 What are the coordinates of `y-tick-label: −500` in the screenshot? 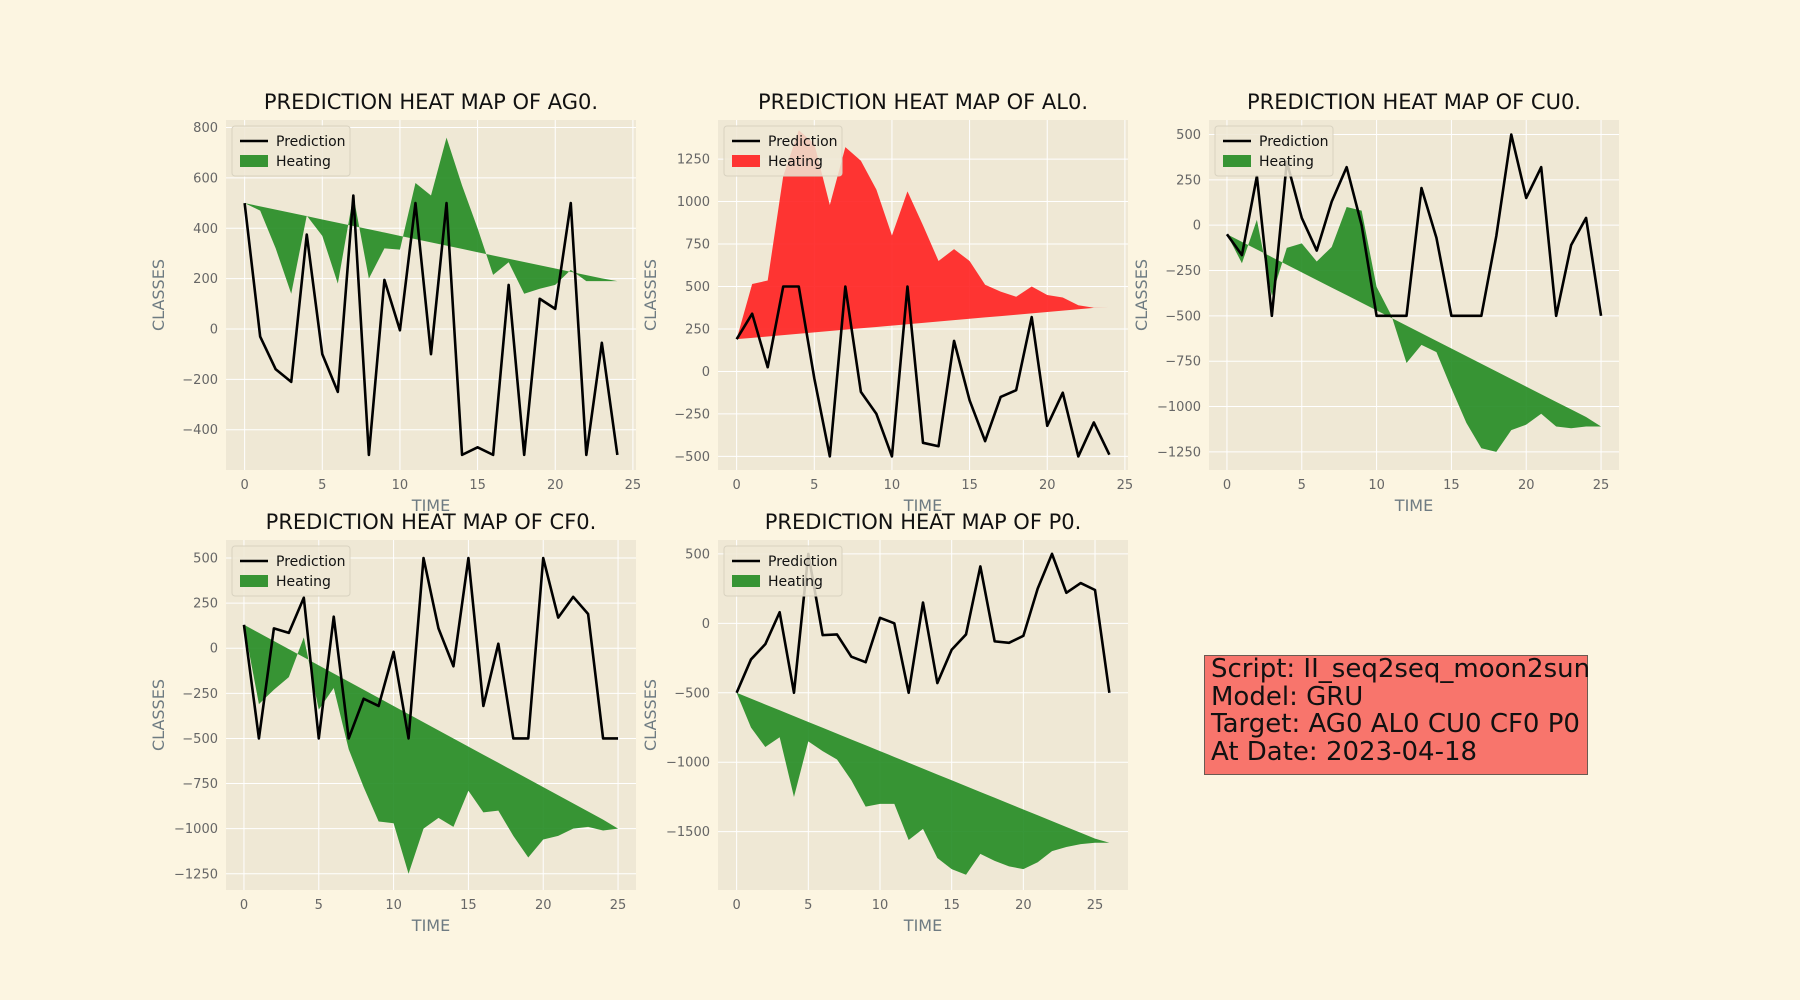 It's located at (692, 457).